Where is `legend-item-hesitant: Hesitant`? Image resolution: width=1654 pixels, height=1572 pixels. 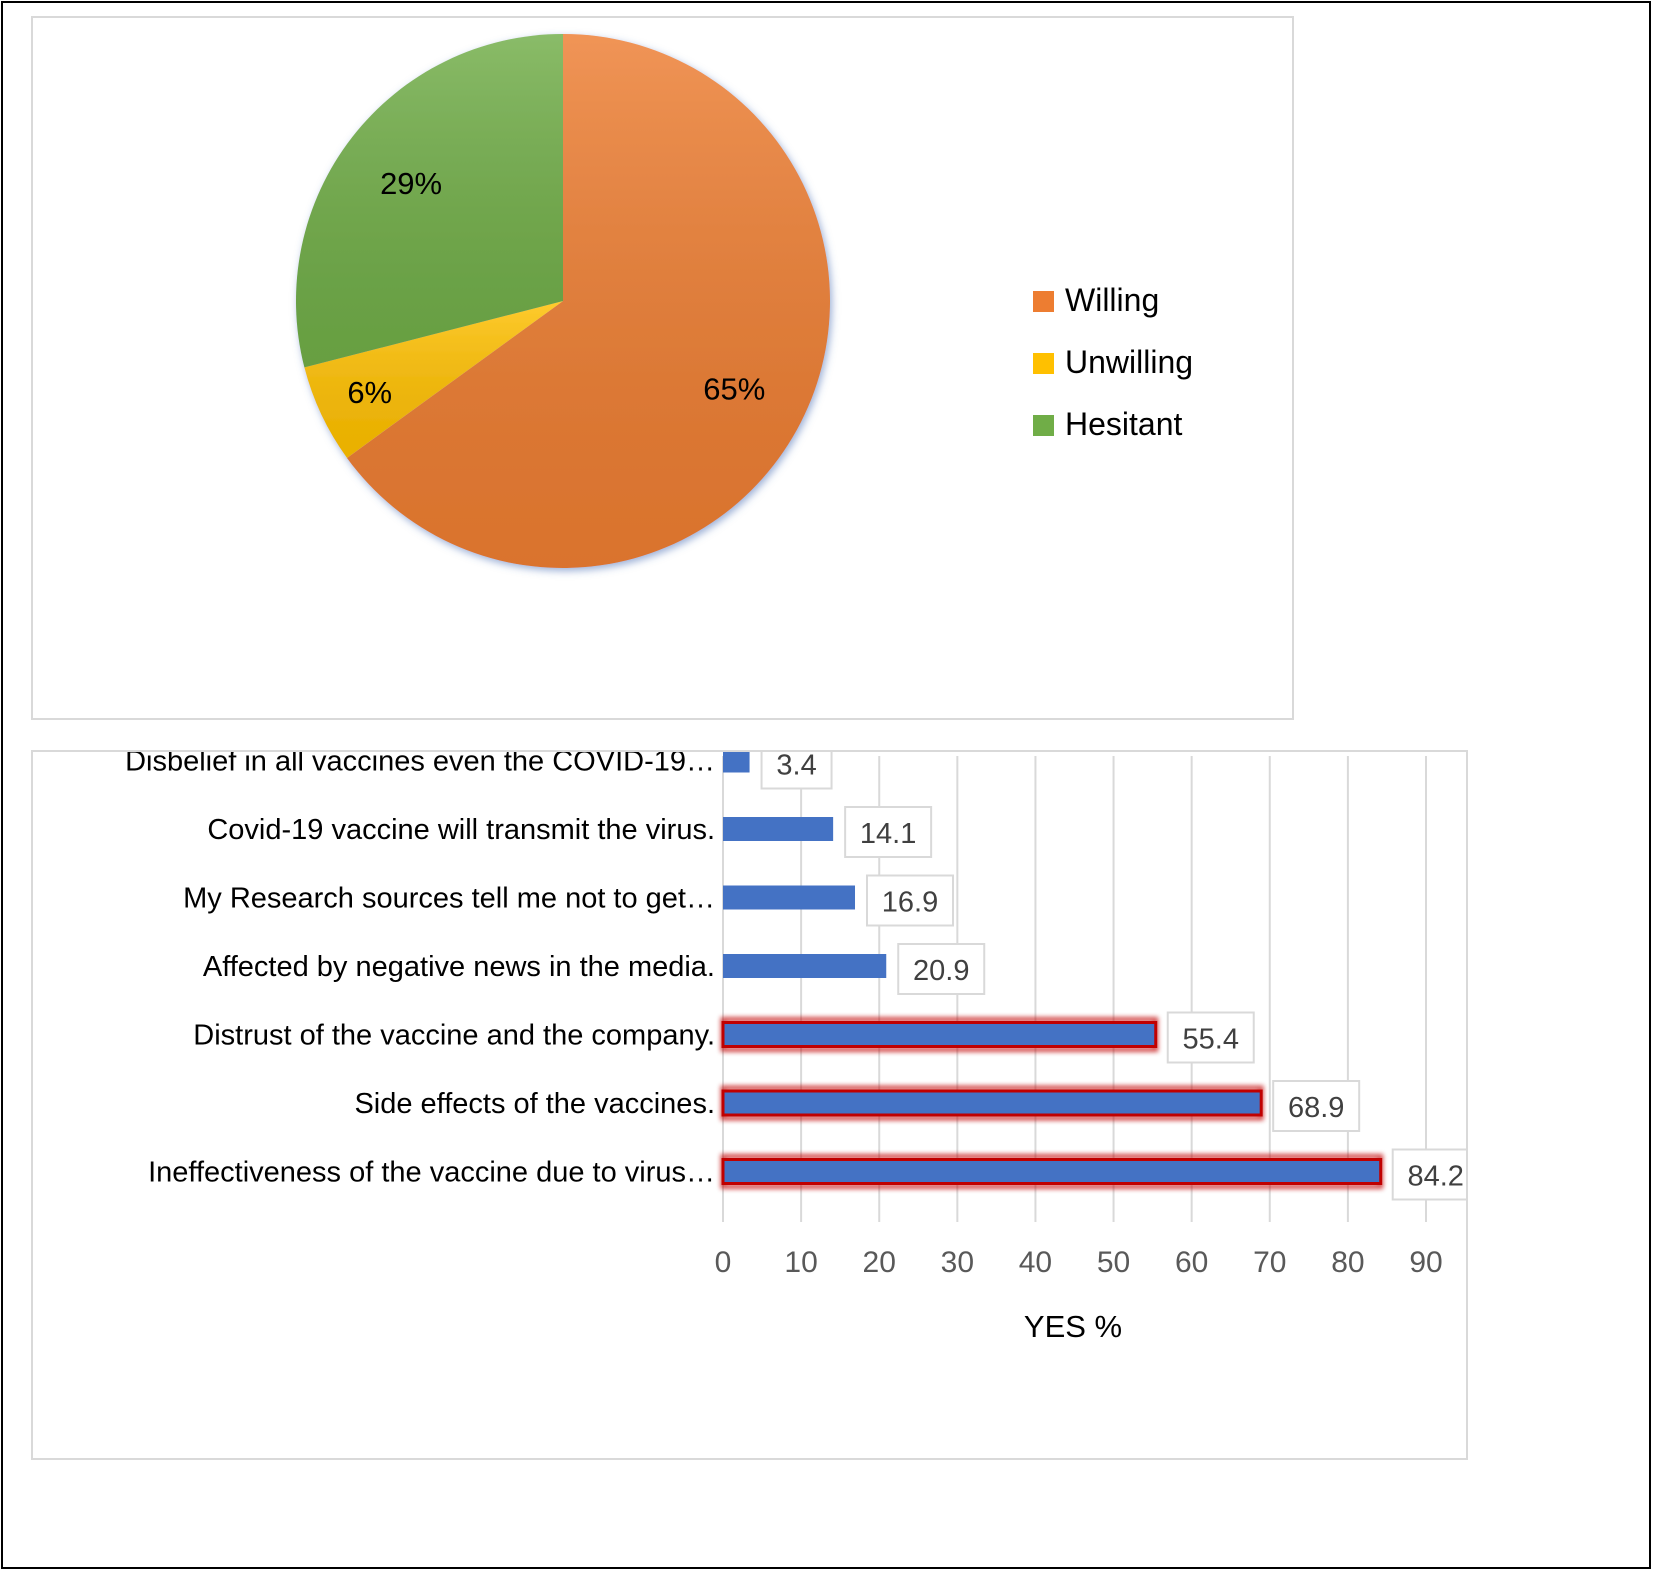
legend-item-hesitant: Hesitant is located at coordinates (1108, 424).